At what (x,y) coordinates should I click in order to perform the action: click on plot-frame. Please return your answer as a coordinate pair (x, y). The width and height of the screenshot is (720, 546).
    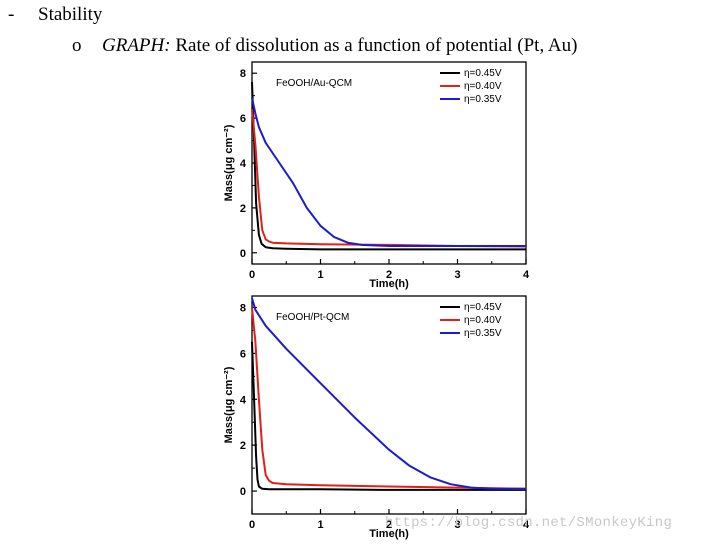
    Looking at the image, I should click on (389, 163).